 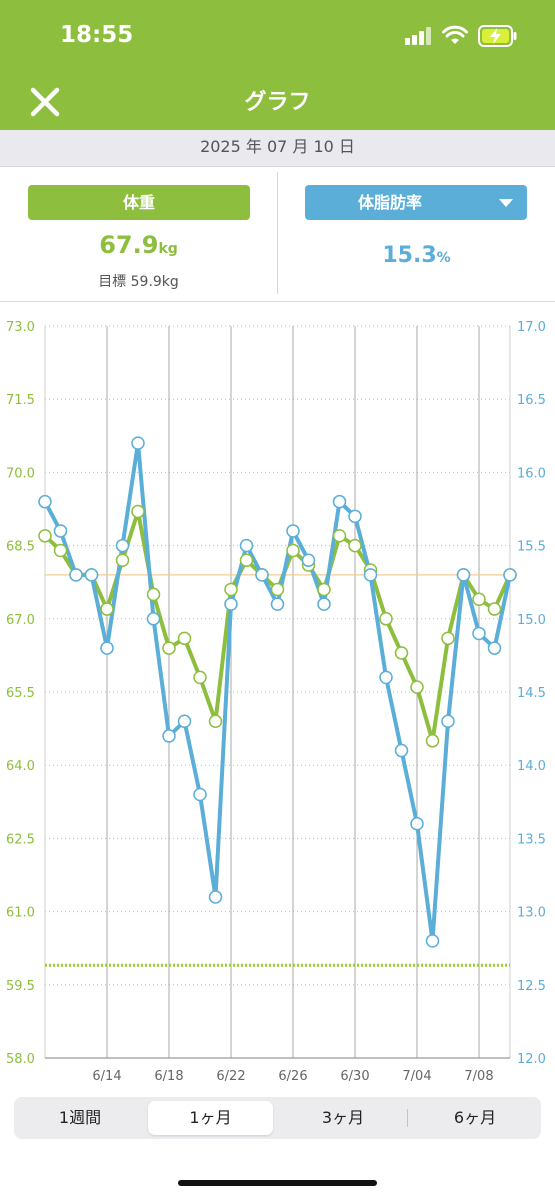 I want to click on body-fat-value: 15.3%, so click(x=416, y=255).